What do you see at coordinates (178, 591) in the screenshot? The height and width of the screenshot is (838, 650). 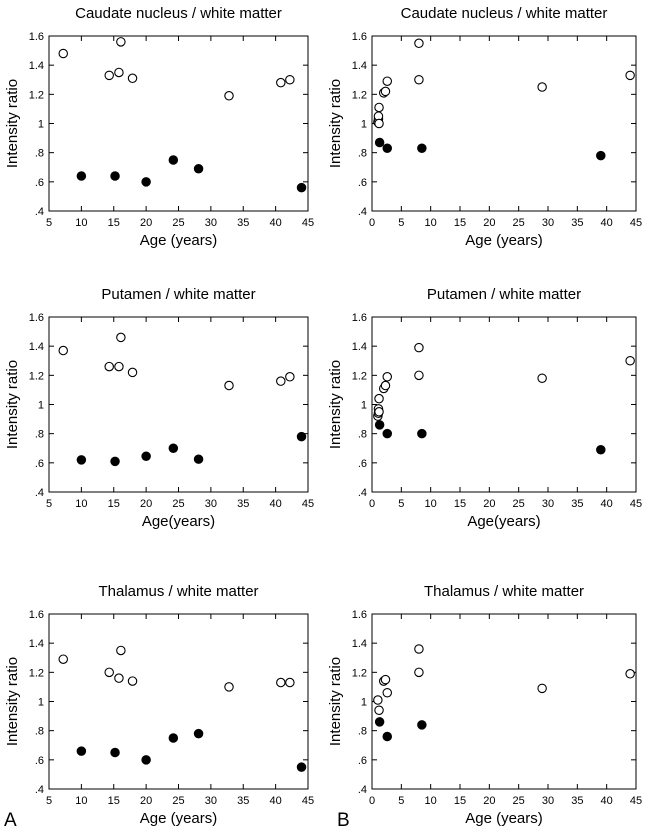 I see `chart-title: Thalamus / white matter` at bounding box center [178, 591].